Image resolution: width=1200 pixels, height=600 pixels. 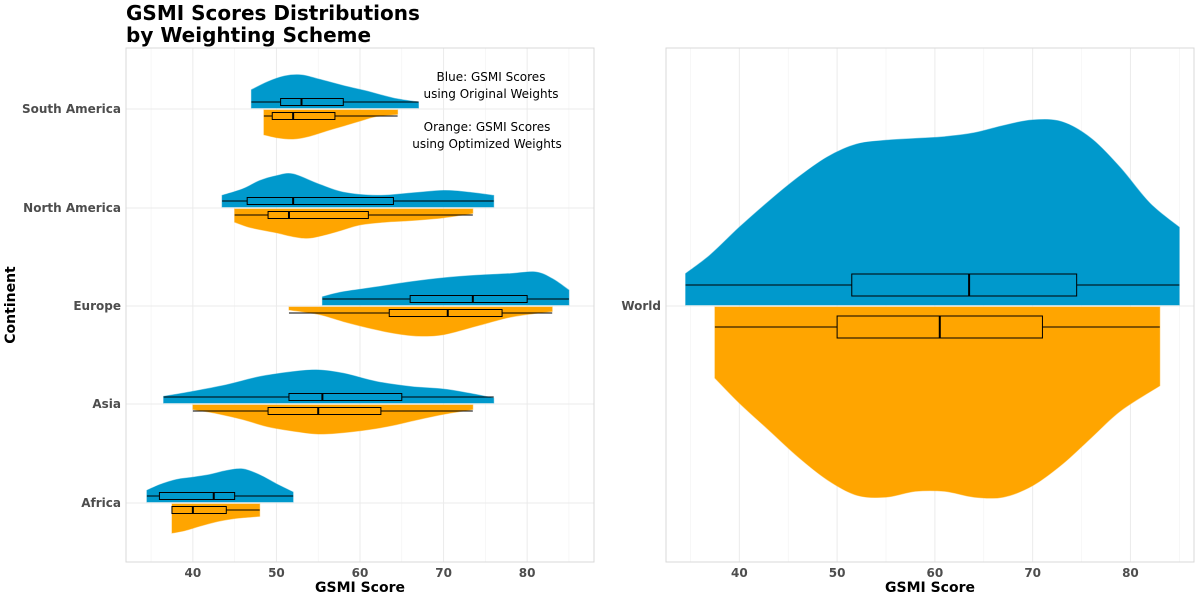 I want to click on panel-1-annotation-orange_note-line-2: using Optimized Weights, so click(x=487, y=144).